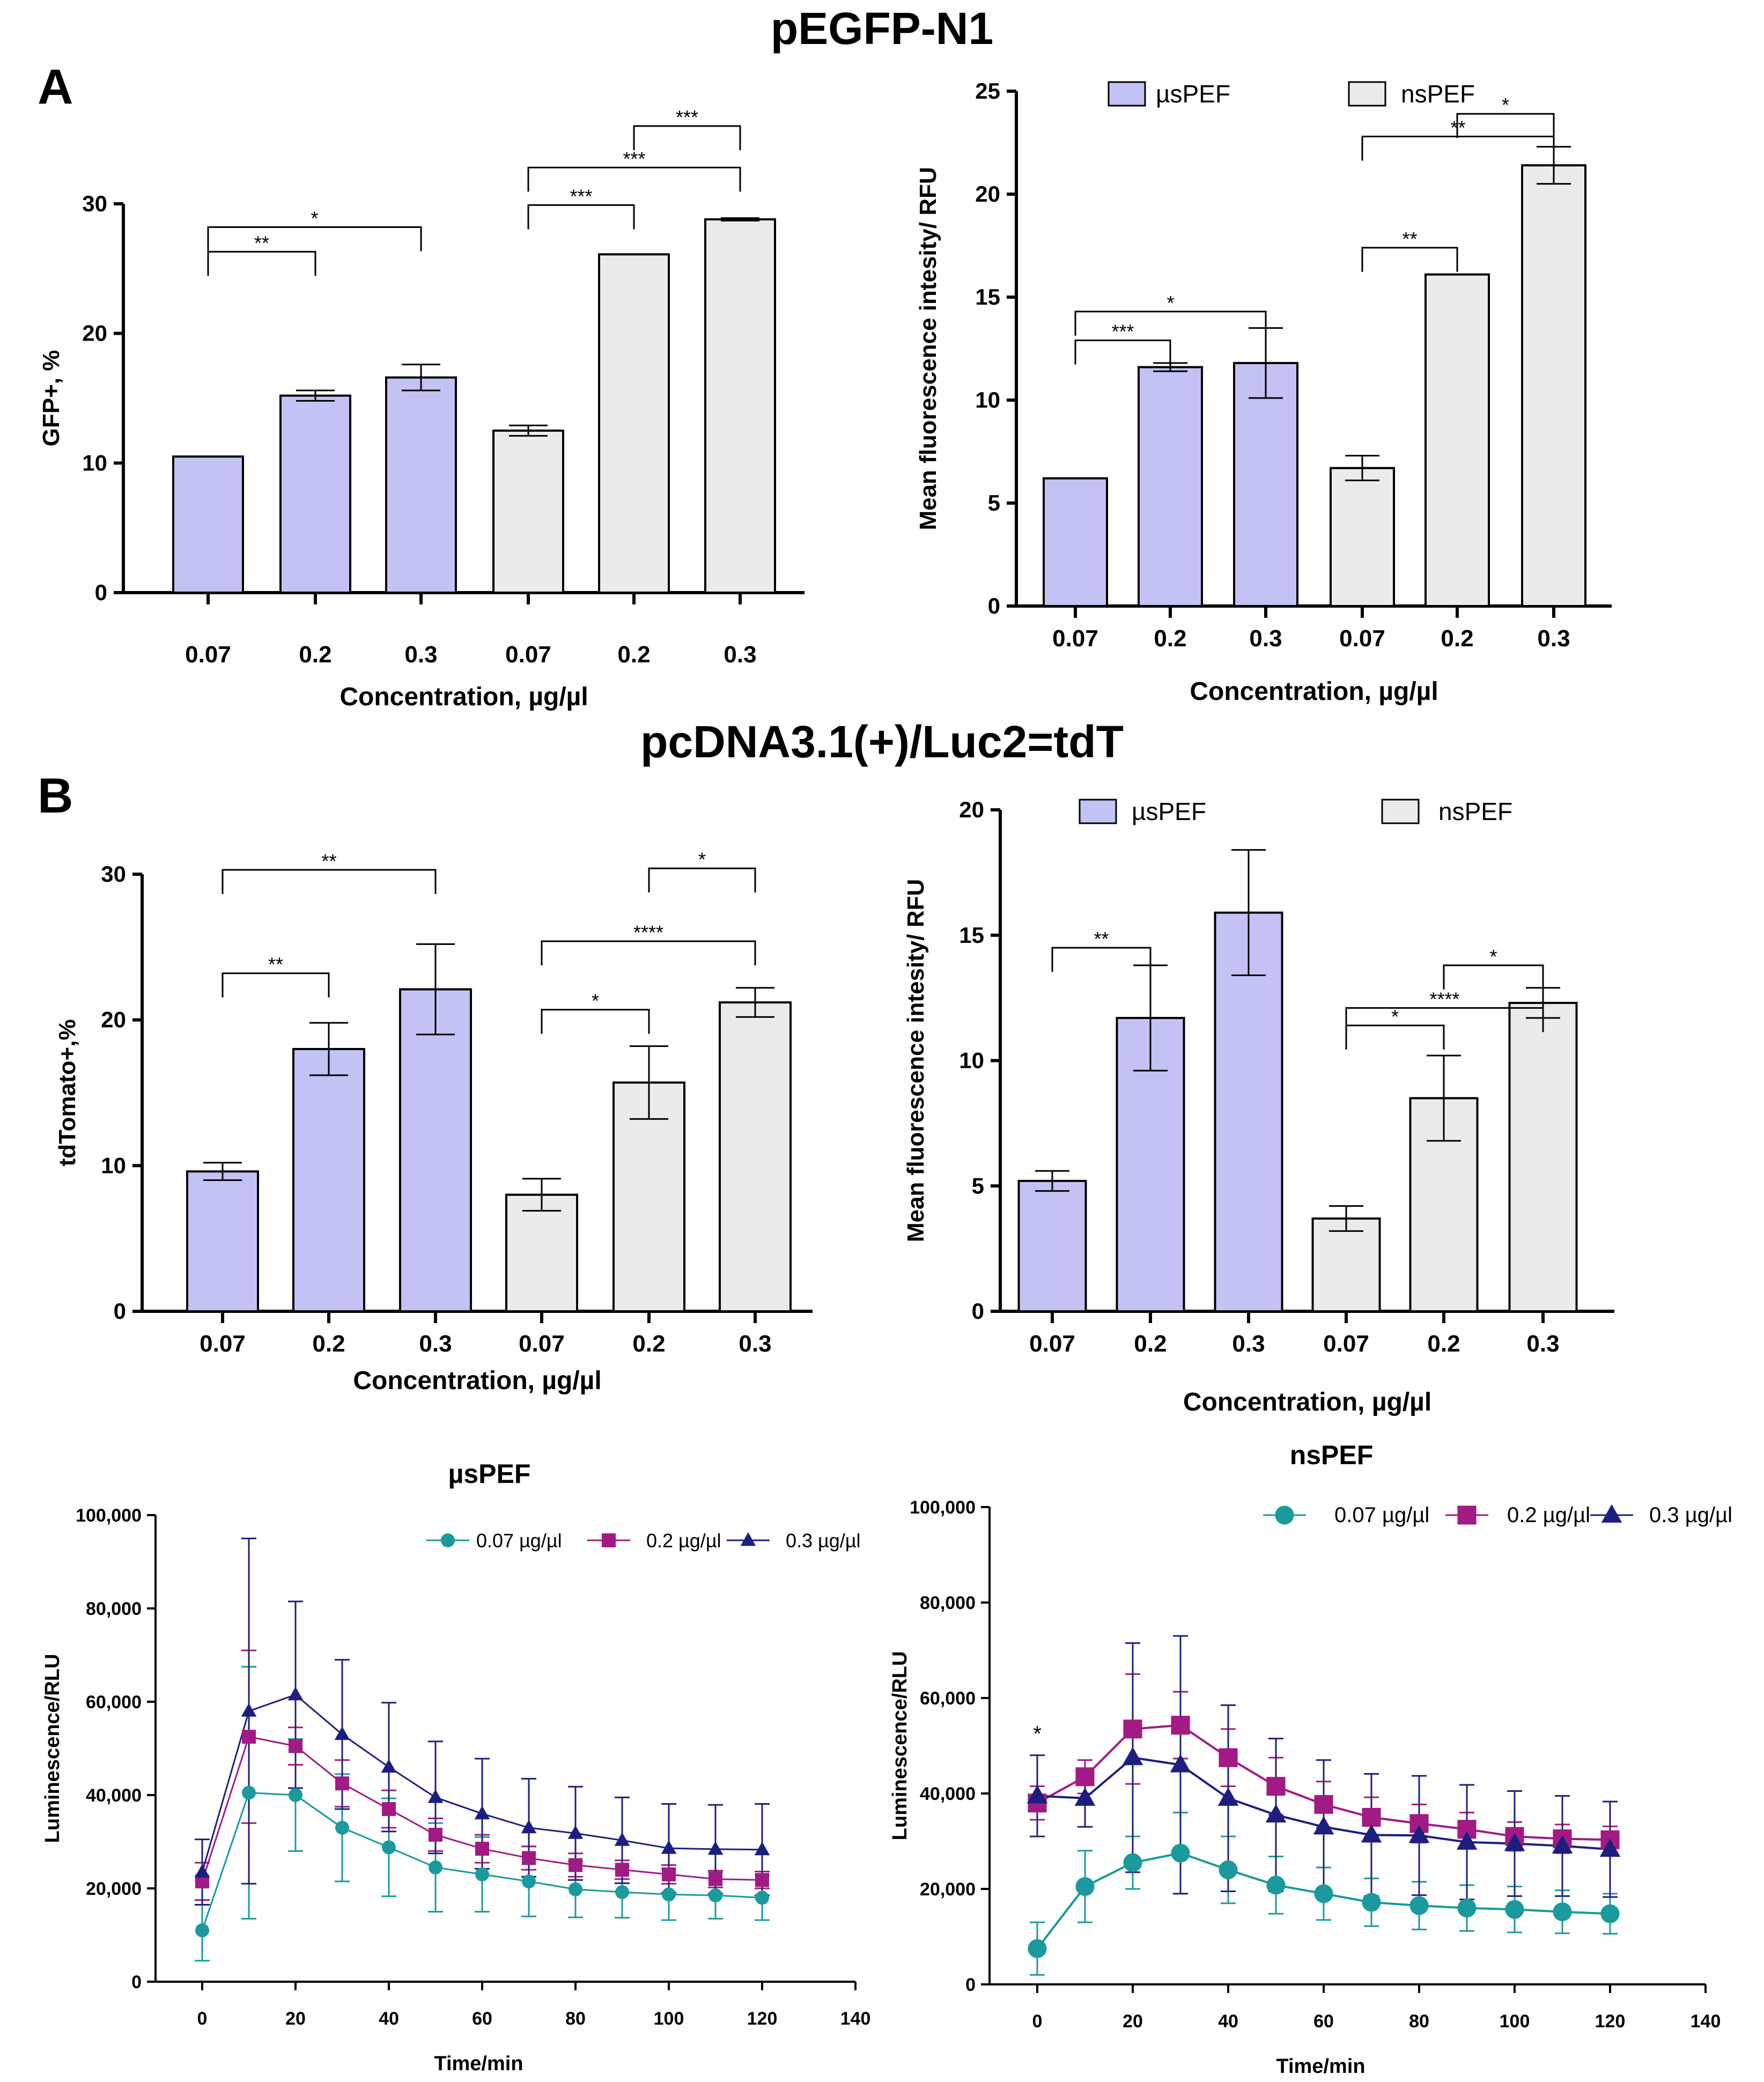  Describe the element at coordinates (900, 1746) in the screenshot. I see `y-axis-title: Luminescence/RLU` at that location.